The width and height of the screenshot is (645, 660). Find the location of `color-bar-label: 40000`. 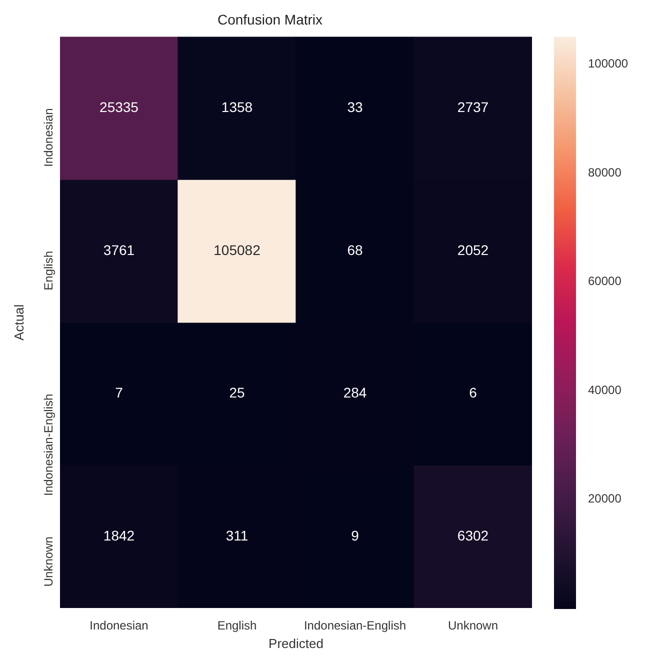

color-bar-label: 40000 is located at coordinates (605, 389).